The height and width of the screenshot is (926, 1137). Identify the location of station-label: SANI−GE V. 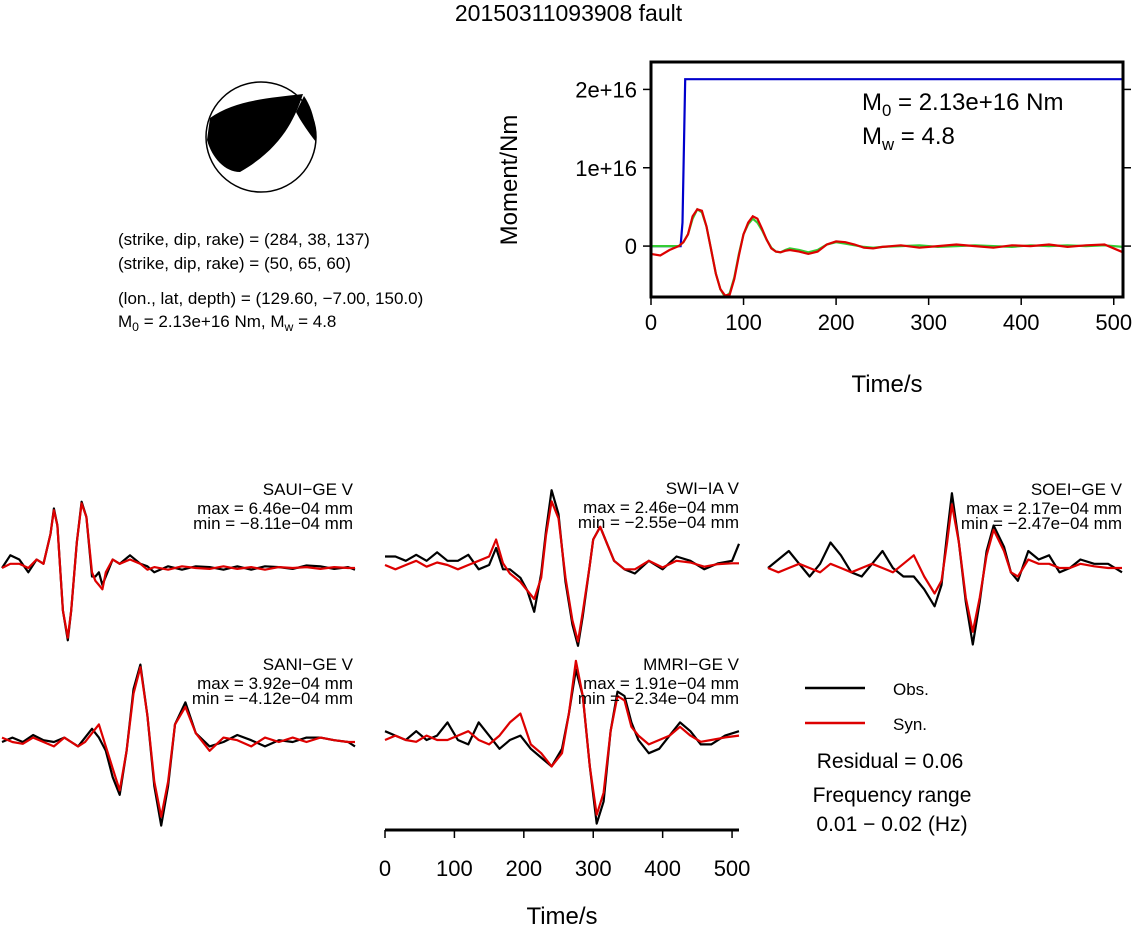
(308, 664).